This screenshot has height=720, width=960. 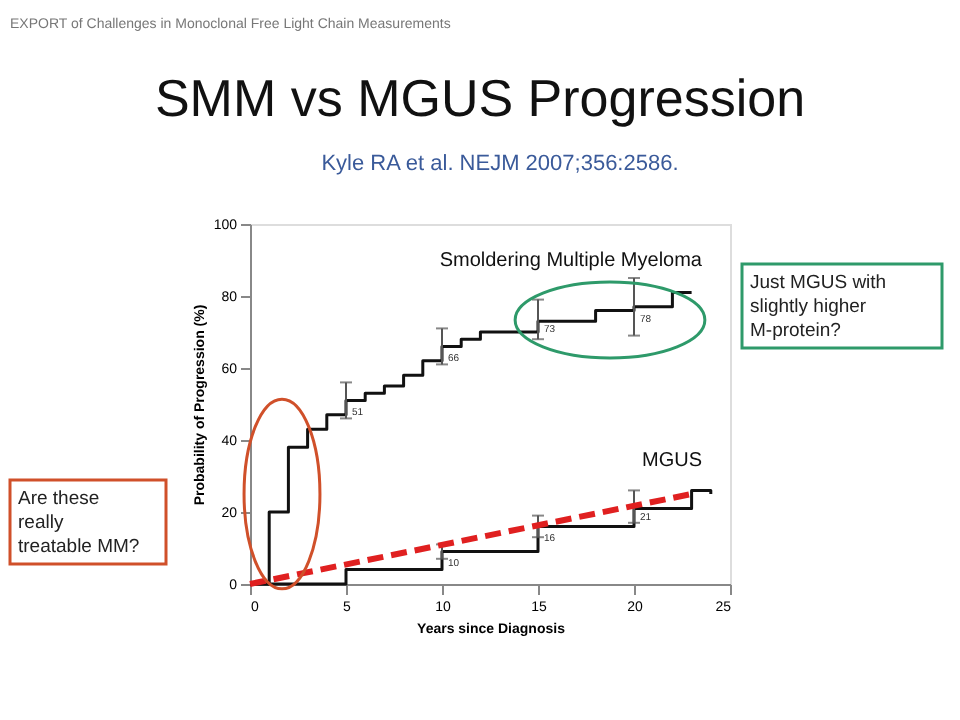 What do you see at coordinates (79, 523) in the screenshot?
I see `text: Are these really treatable MM?` at bounding box center [79, 523].